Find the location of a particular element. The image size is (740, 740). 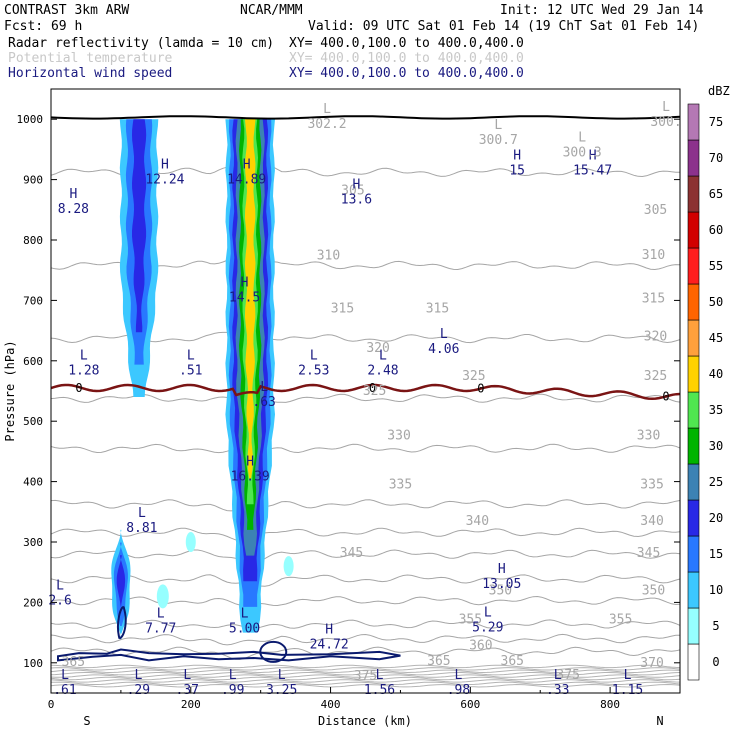

y-tick-label: 900 is located at coordinates (33, 180).